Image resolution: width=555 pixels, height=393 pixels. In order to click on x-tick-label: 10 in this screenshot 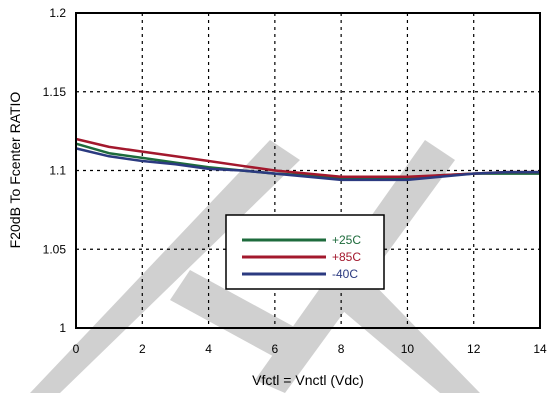, I will do `click(408, 349)`.